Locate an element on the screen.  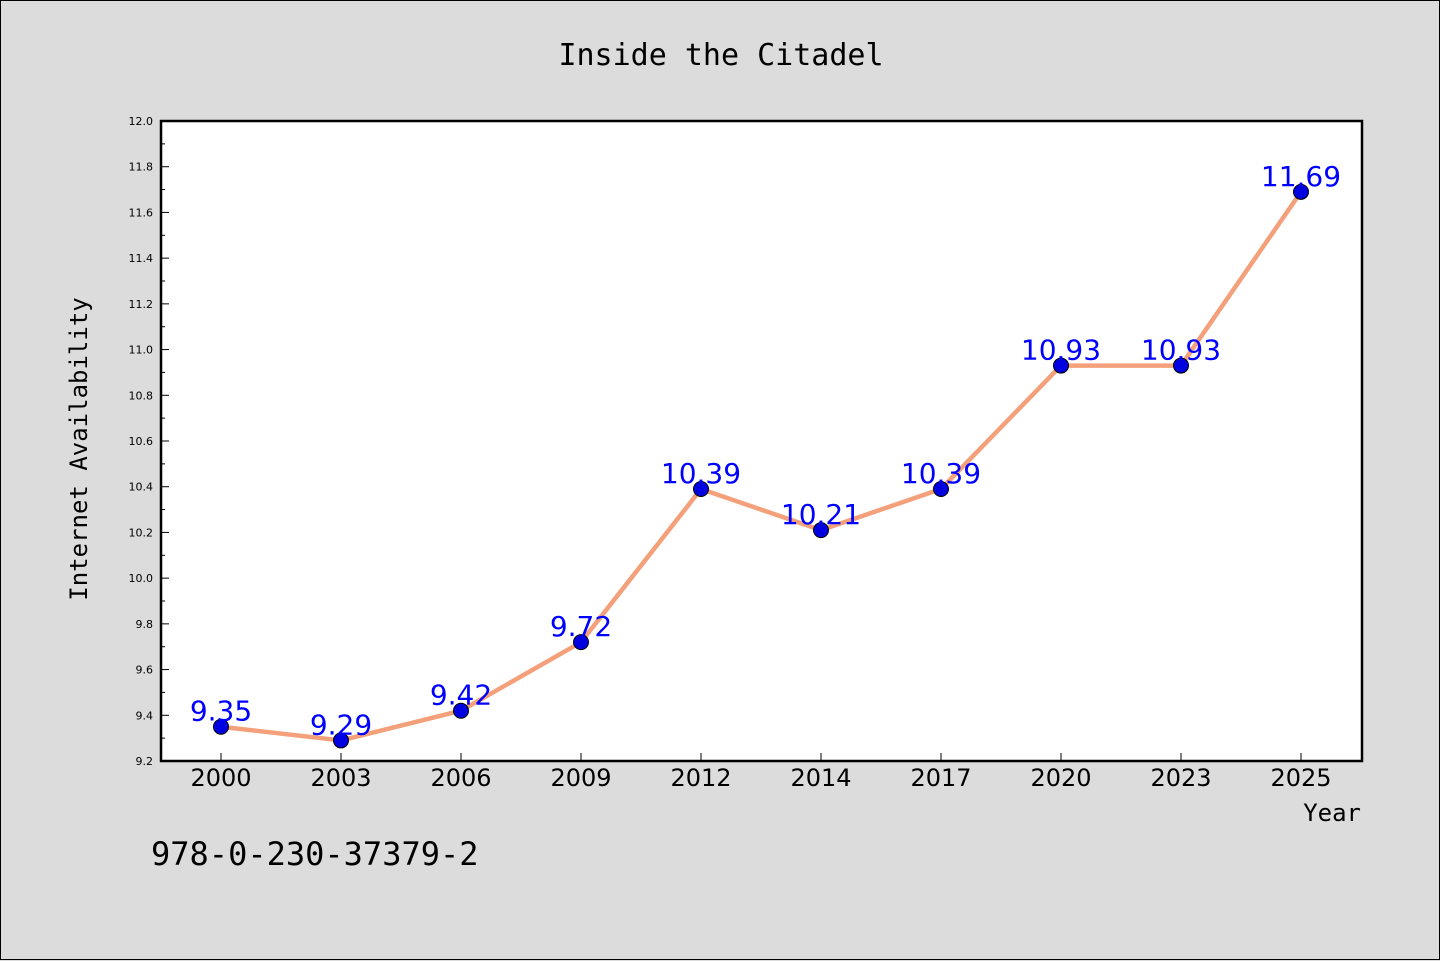
x-tick-label: 2014 is located at coordinates (820, 778).